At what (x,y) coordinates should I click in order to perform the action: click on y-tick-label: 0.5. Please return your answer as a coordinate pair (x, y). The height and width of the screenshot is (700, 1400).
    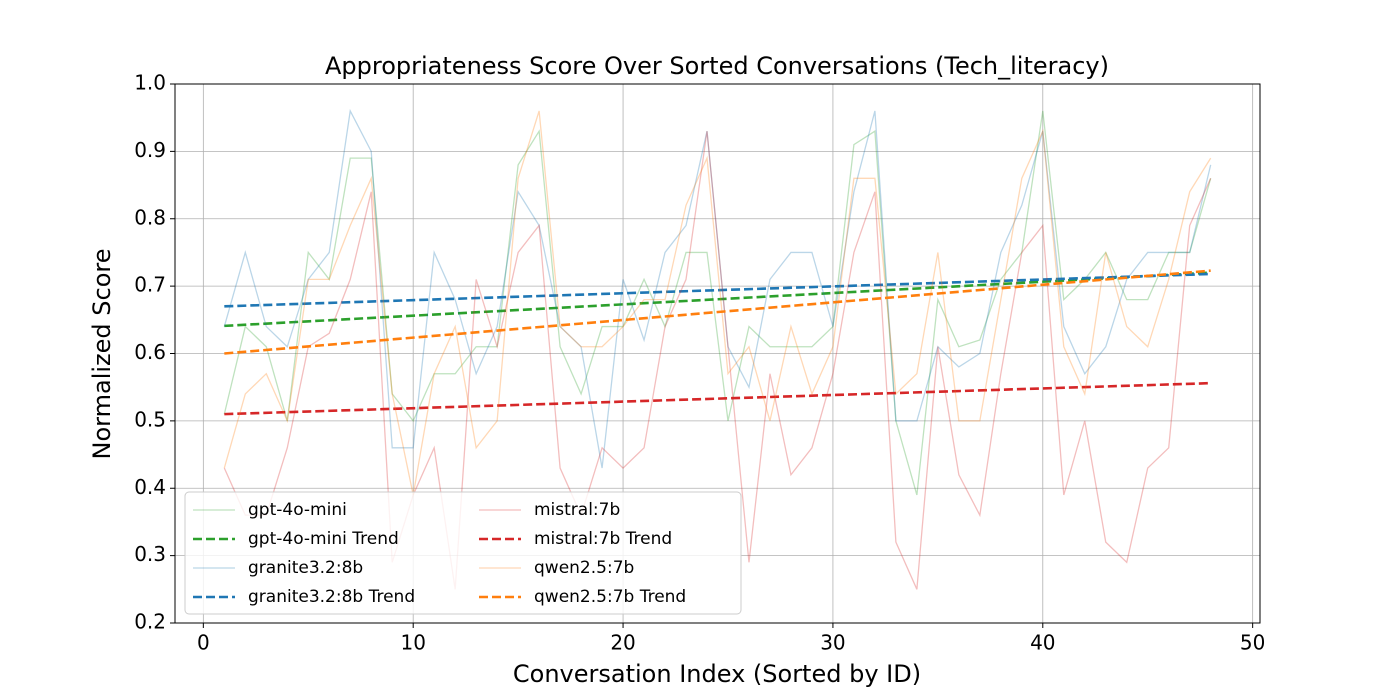
    Looking at the image, I should click on (150, 419).